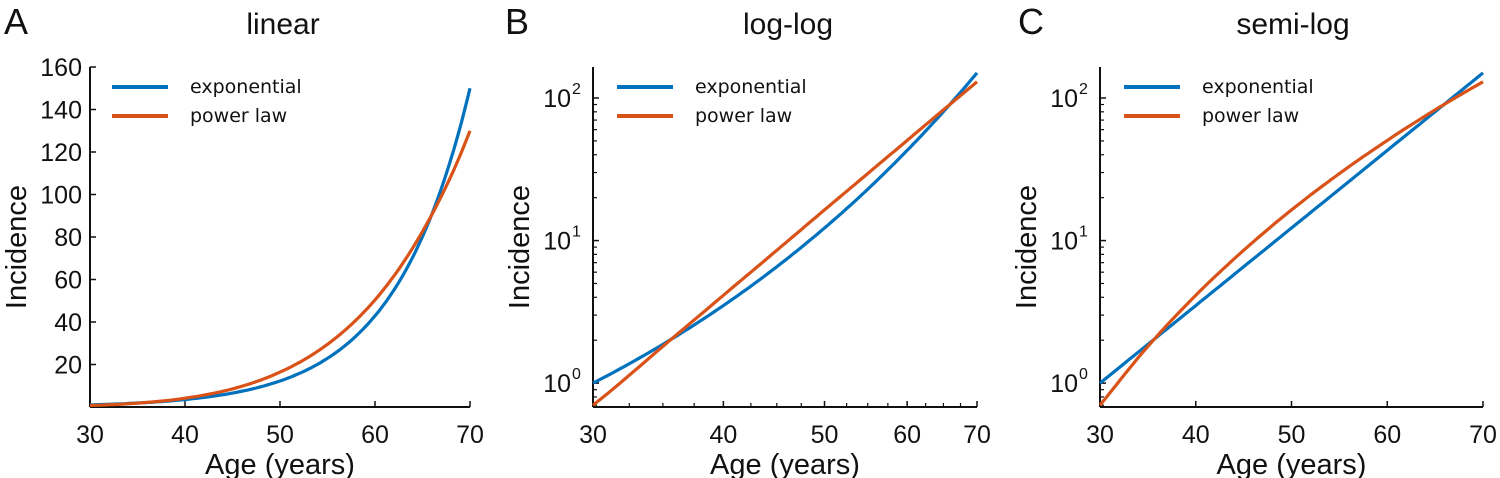 The height and width of the screenshot is (478, 1500). I want to click on y-tick-label: 80, so click(68, 238).